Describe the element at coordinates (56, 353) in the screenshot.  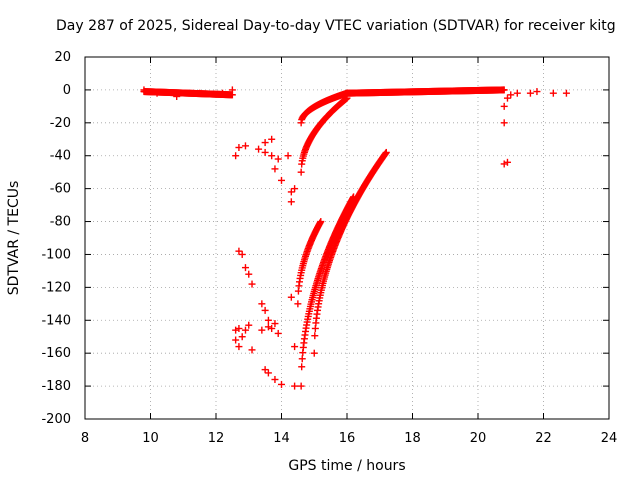
I see `y-tick-label: -160` at that location.